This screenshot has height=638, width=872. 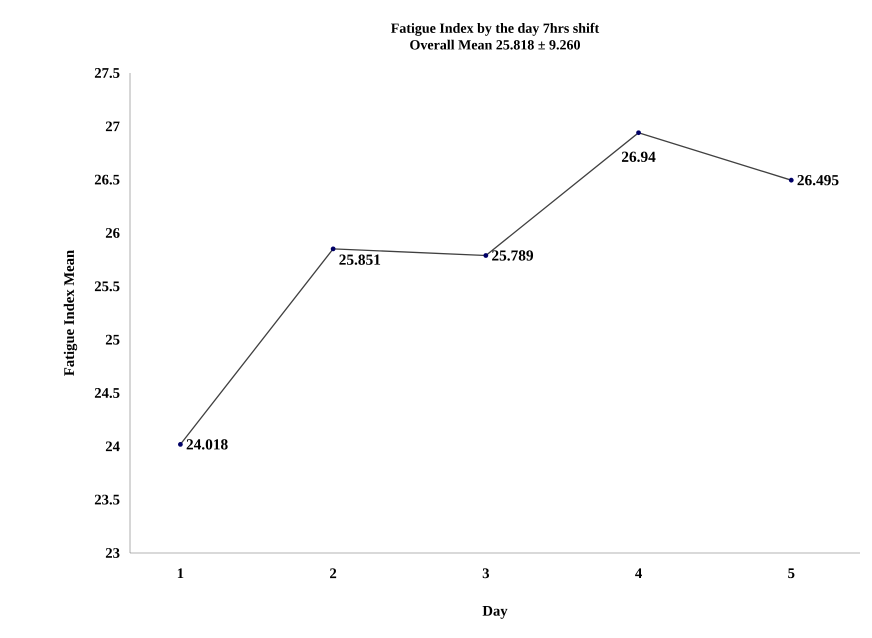 I want to click on data-label: 25.789, so click(x=513, y=255).